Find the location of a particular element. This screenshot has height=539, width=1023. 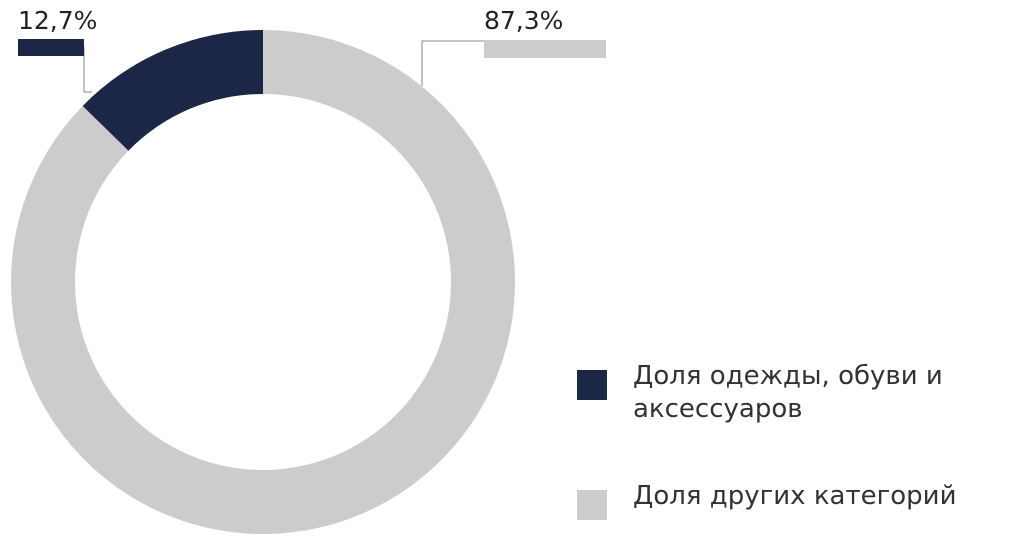

legend-item: Доля других категорий is located at coordinates (780, 500).